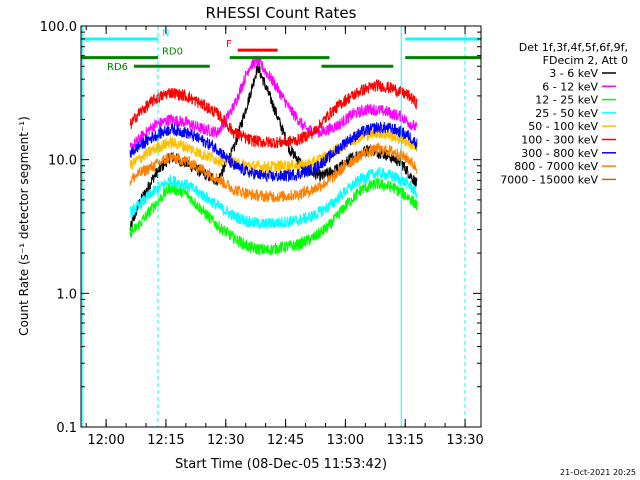  I want to click on legend-label-4: 25 - 50 keV, so click(566, 113).